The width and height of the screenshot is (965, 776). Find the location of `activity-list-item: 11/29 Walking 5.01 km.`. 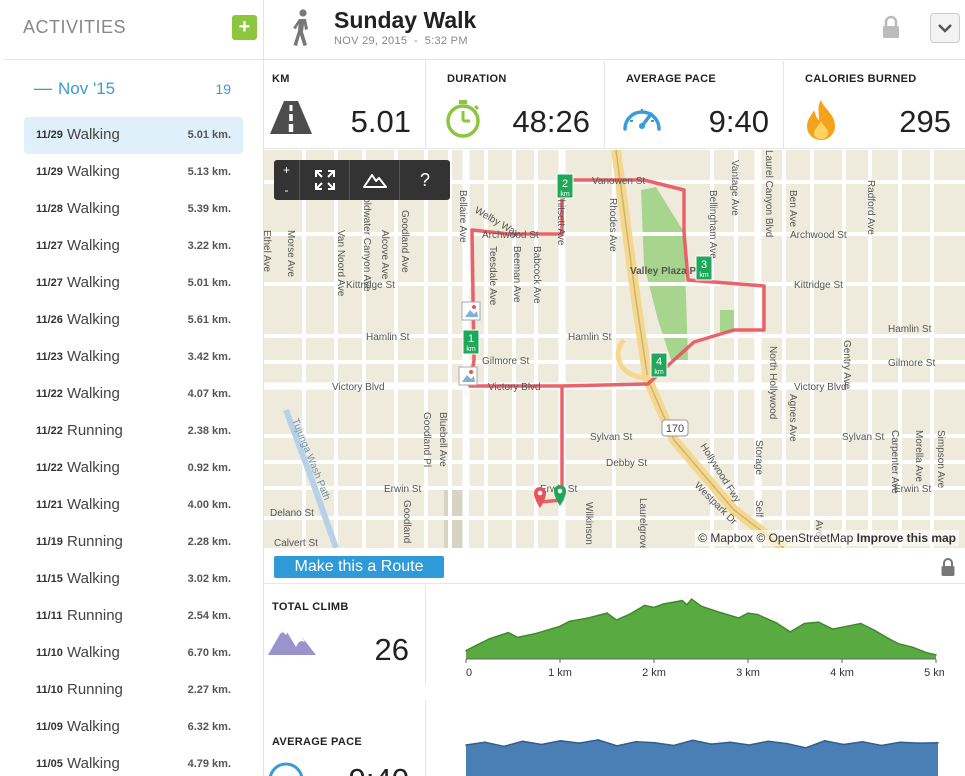

activity-list-item: 11/29 Walking 5.01 km. is located at coordinates (133, 135).